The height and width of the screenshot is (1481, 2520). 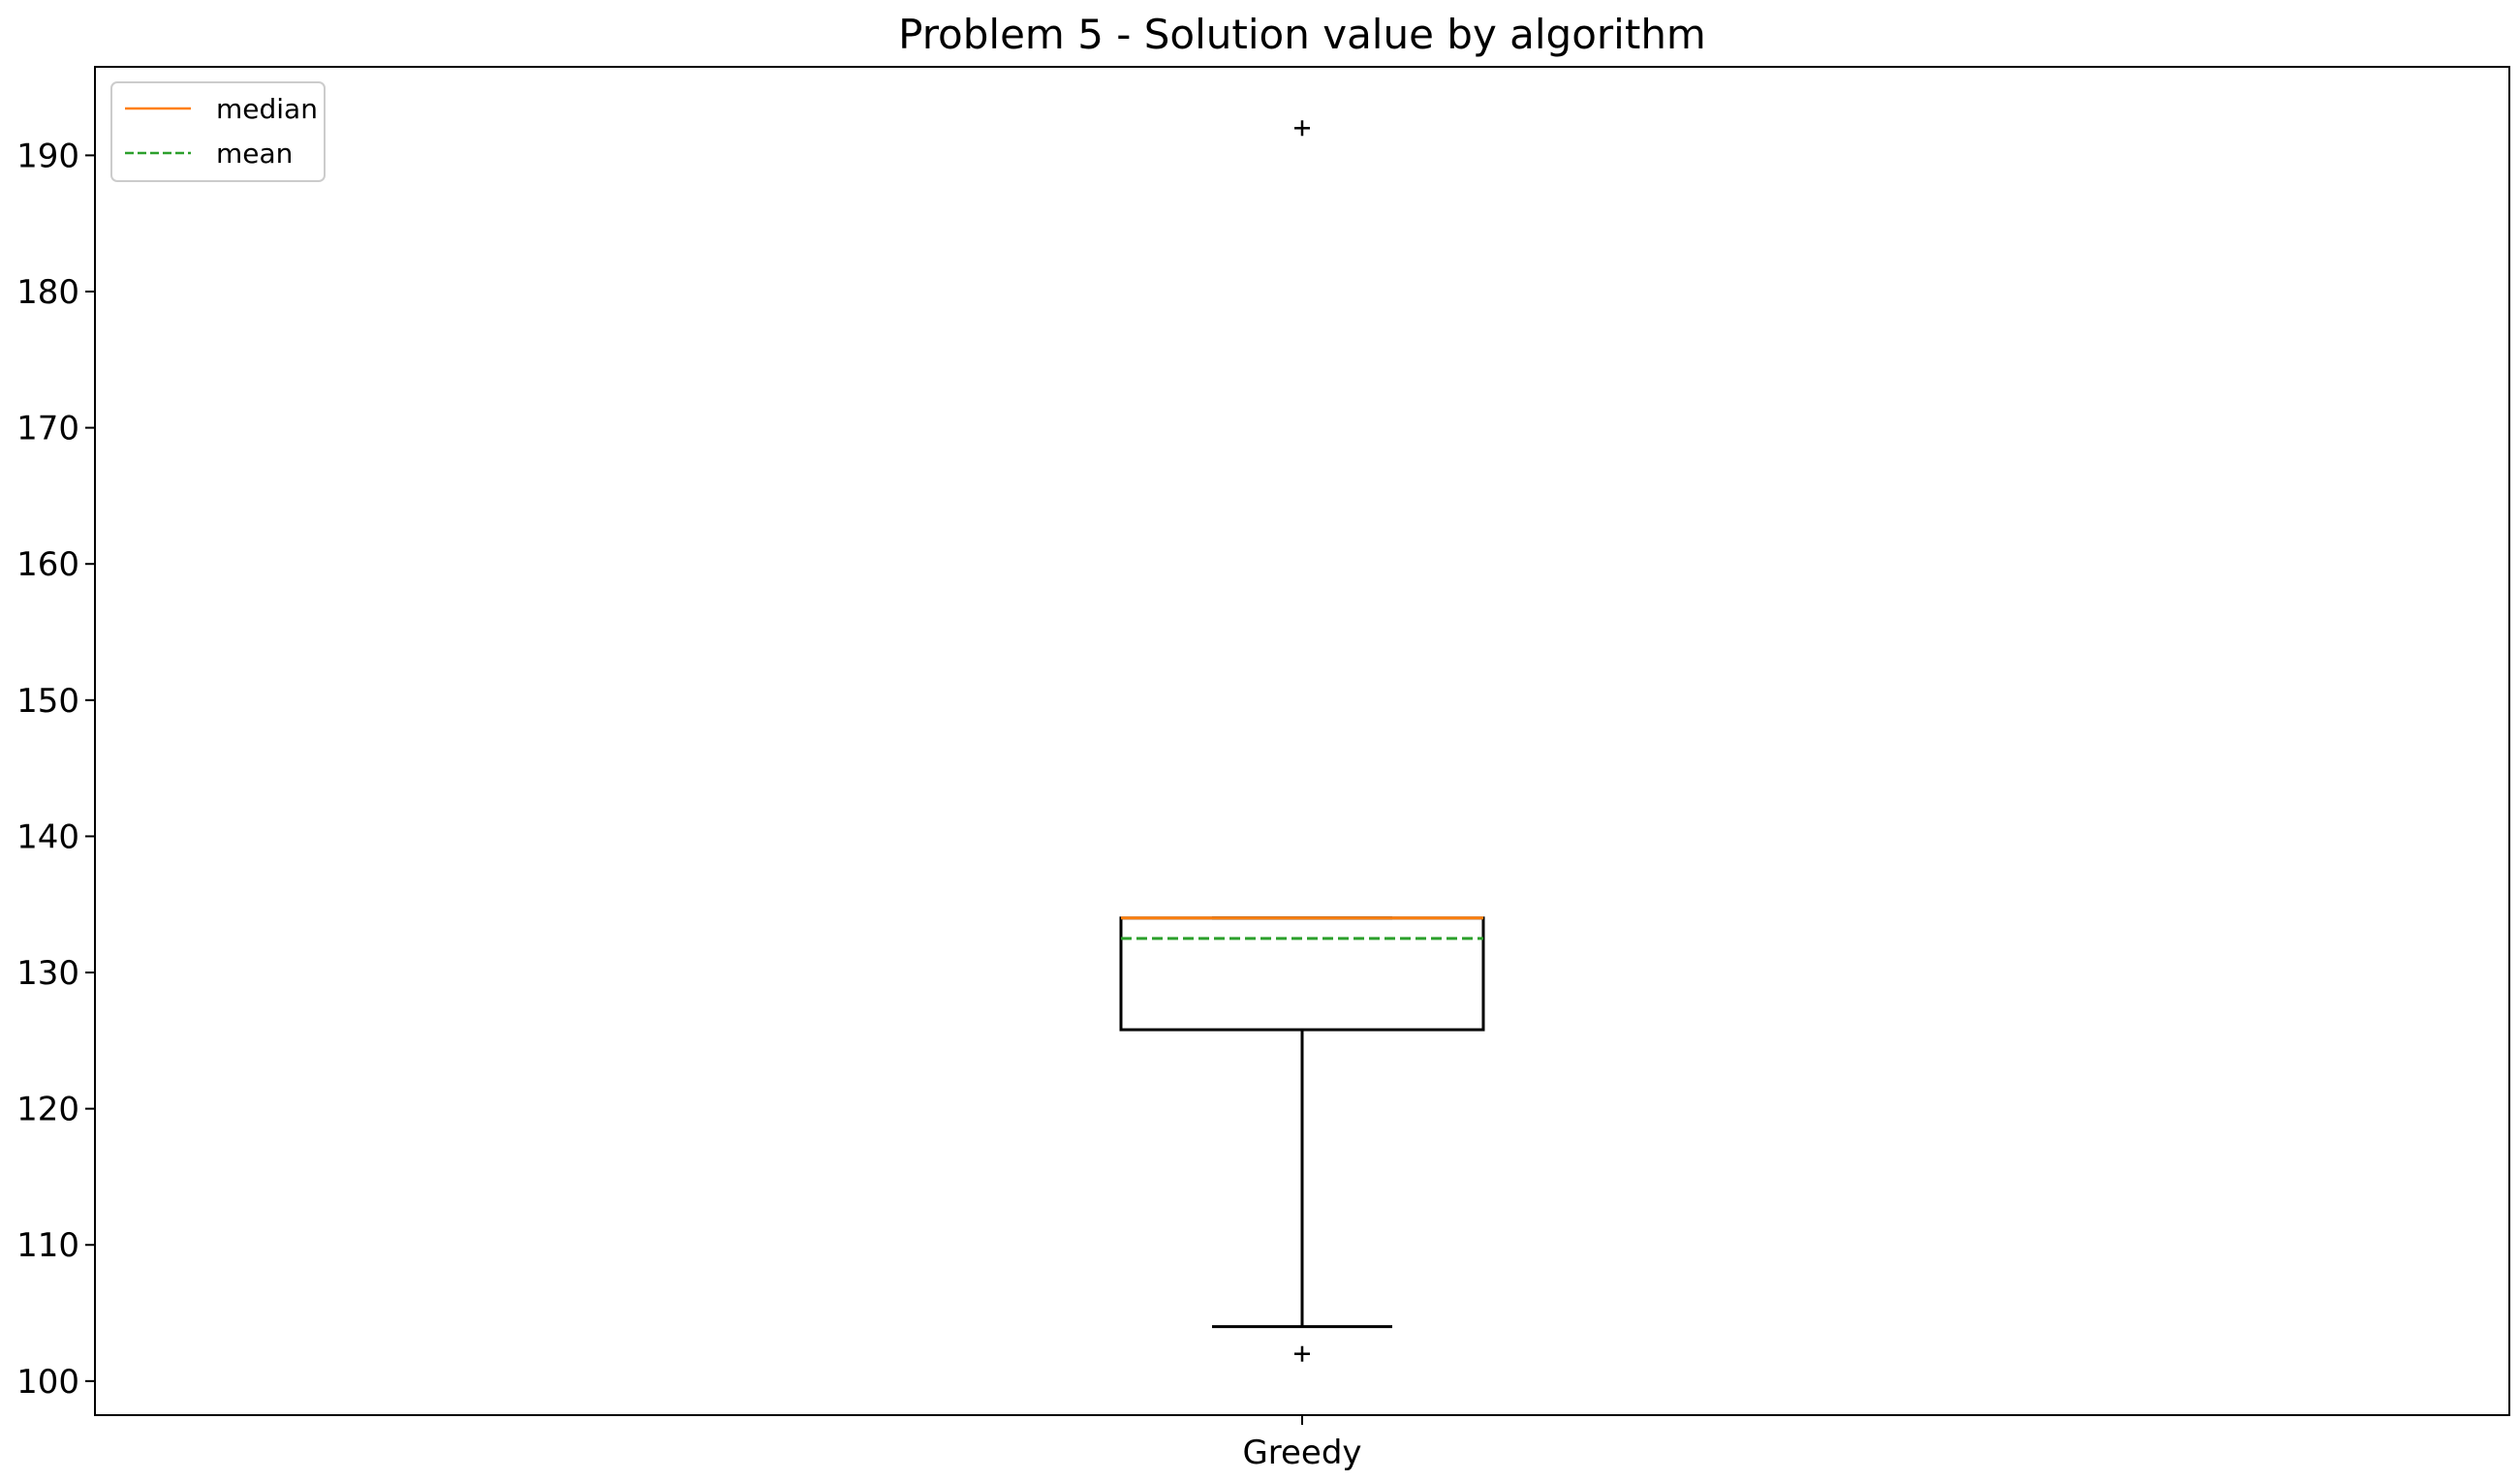 What do you see at coordinates (218, 131) in the screenshot?
I see `legend-box` at bounding box center [218, 131].